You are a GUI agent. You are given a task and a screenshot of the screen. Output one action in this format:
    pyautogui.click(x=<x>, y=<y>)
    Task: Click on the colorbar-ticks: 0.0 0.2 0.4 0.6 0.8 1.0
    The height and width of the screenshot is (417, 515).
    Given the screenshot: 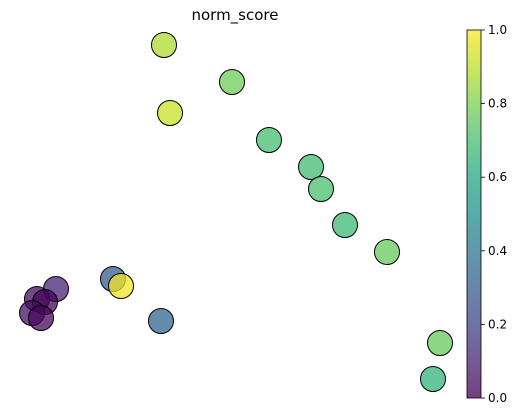 What is the action you would take?
    pyautogui.click(x=494, y=214)
    